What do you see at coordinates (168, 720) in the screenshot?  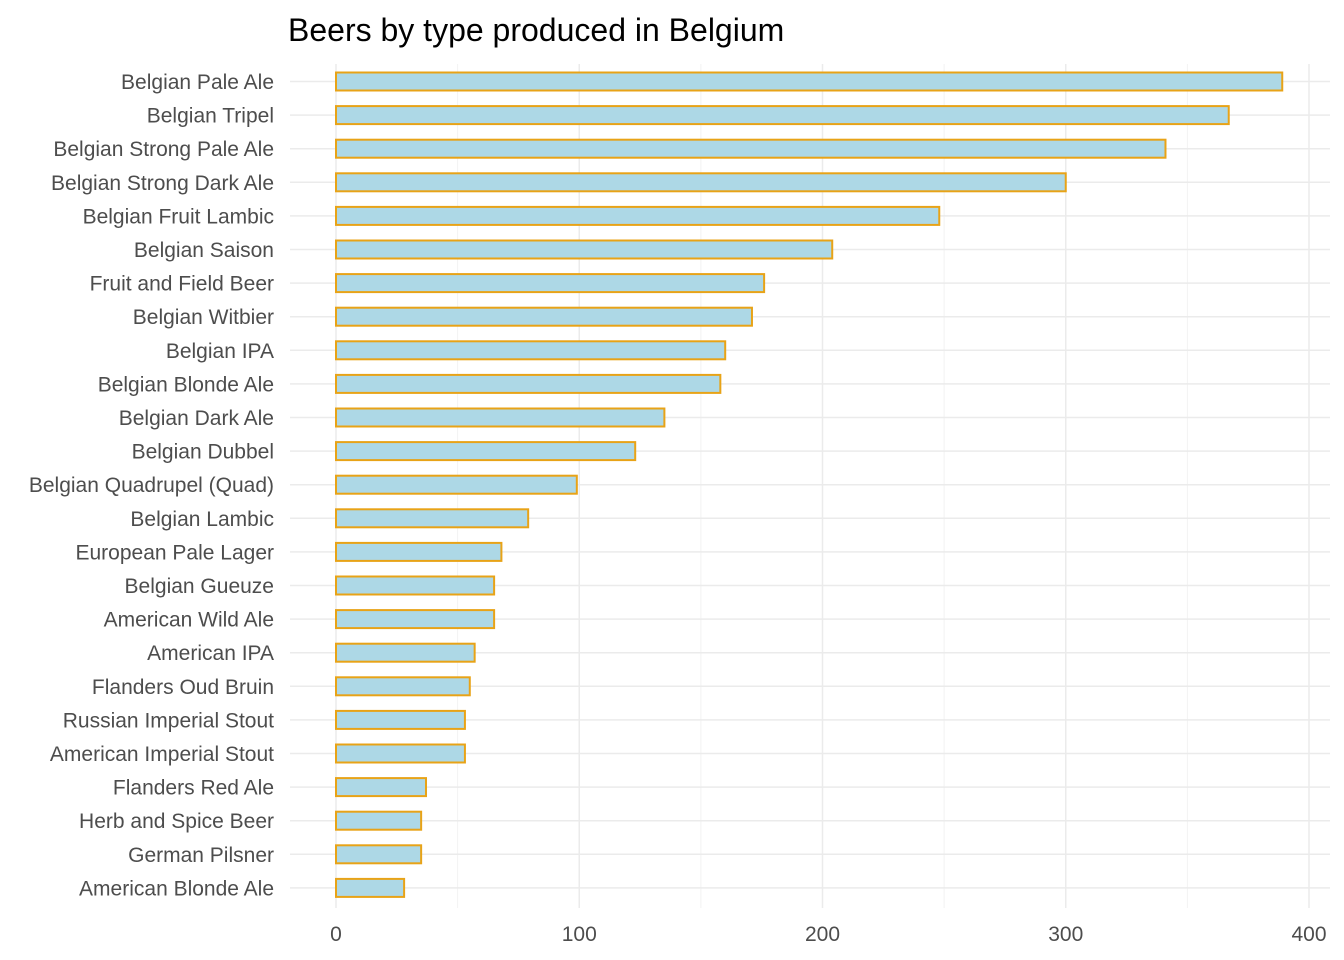 I see `category-label: Russian Imperial Stout` at bounding box center [168, 720].